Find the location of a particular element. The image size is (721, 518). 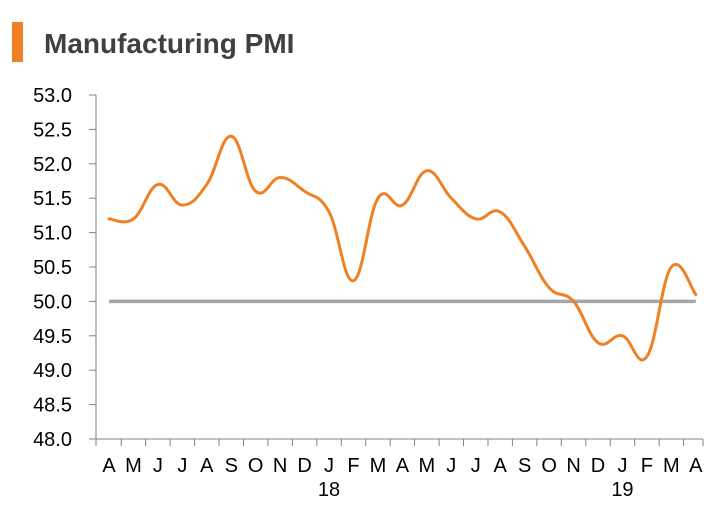

y-tick-label: 51.0 is located at coordinates (52, 234).